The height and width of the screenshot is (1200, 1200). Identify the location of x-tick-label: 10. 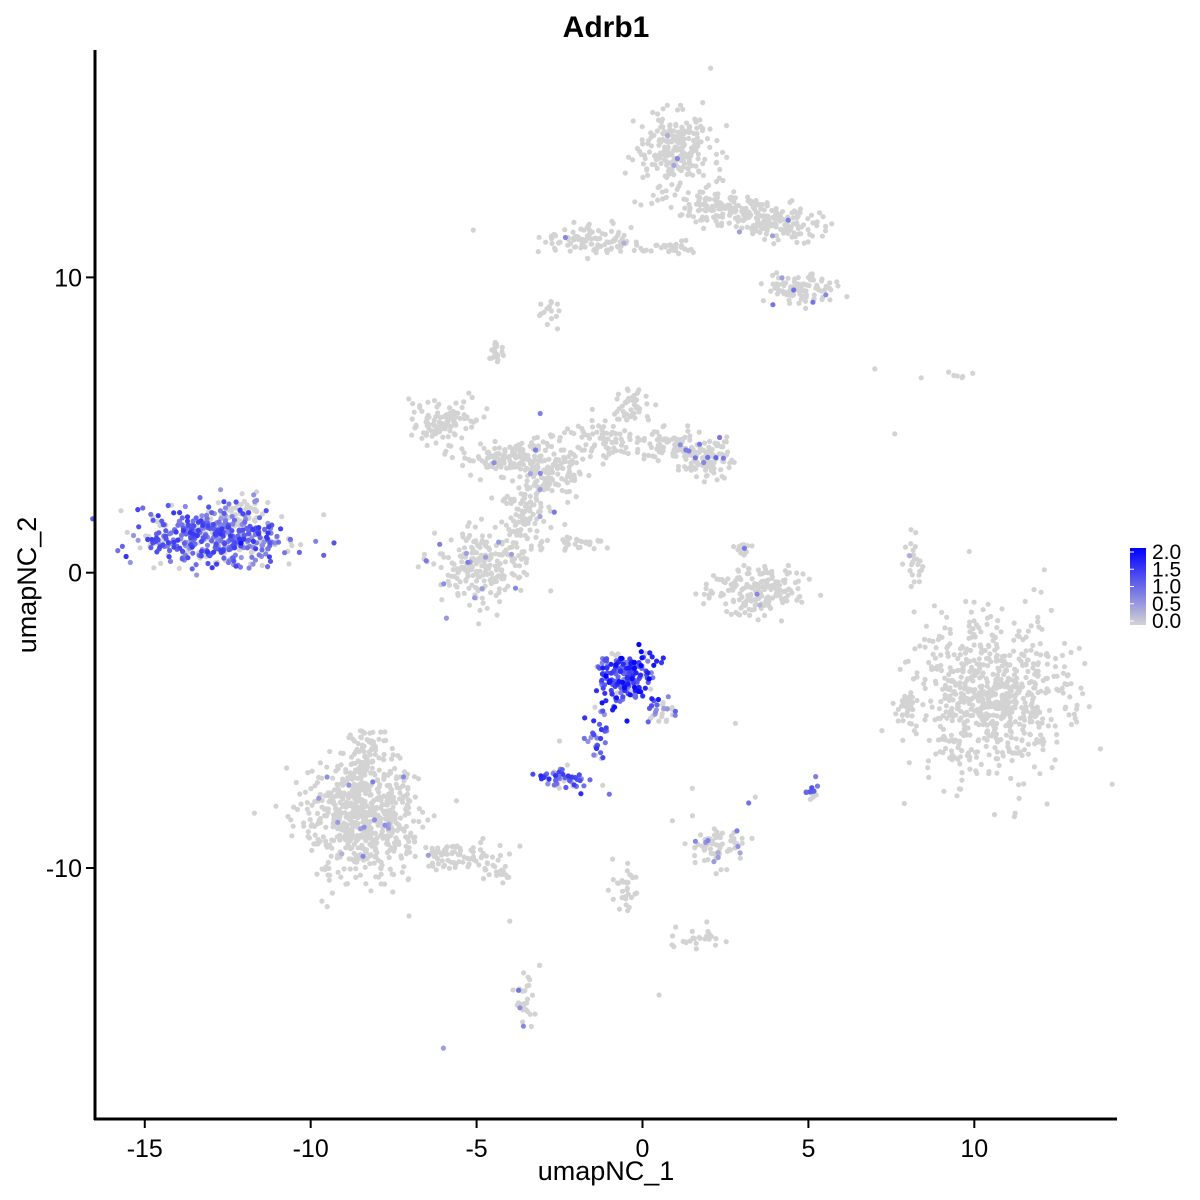
(974, 1149).